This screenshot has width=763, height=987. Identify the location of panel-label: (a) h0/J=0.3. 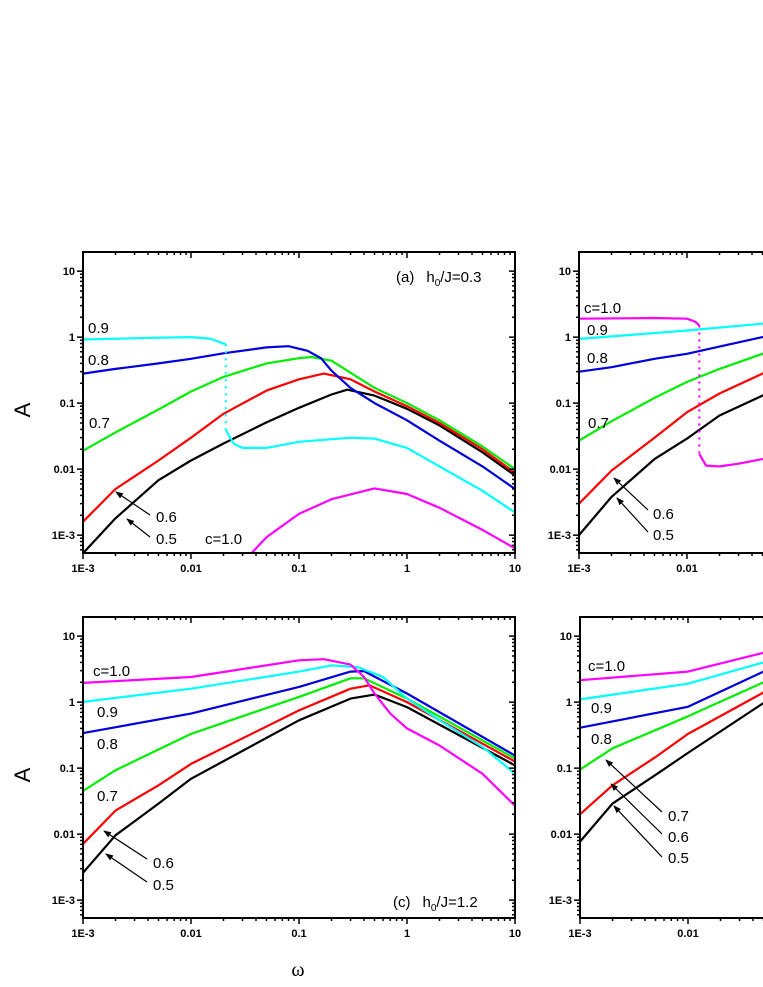
(439, 279).